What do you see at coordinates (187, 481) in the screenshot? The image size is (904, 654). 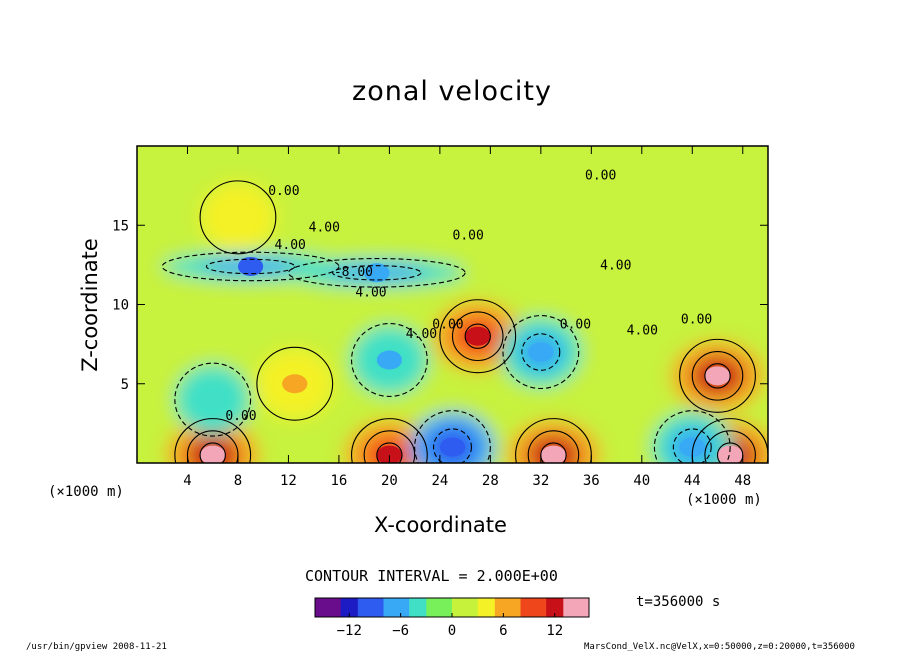 I see `x-tick-label-0: 4` at bounding box center [187, 481].